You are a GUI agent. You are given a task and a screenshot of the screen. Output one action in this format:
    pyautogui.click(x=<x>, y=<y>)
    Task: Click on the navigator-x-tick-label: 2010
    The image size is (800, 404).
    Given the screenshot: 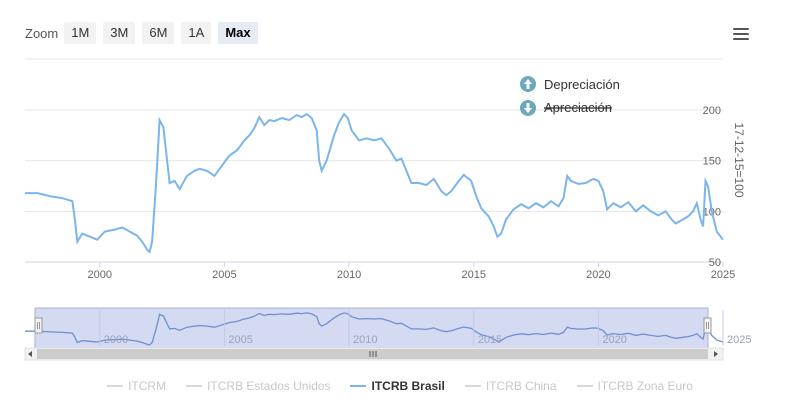 What is the action you would take?
    pyautogui.click(x=365, y=340)
    